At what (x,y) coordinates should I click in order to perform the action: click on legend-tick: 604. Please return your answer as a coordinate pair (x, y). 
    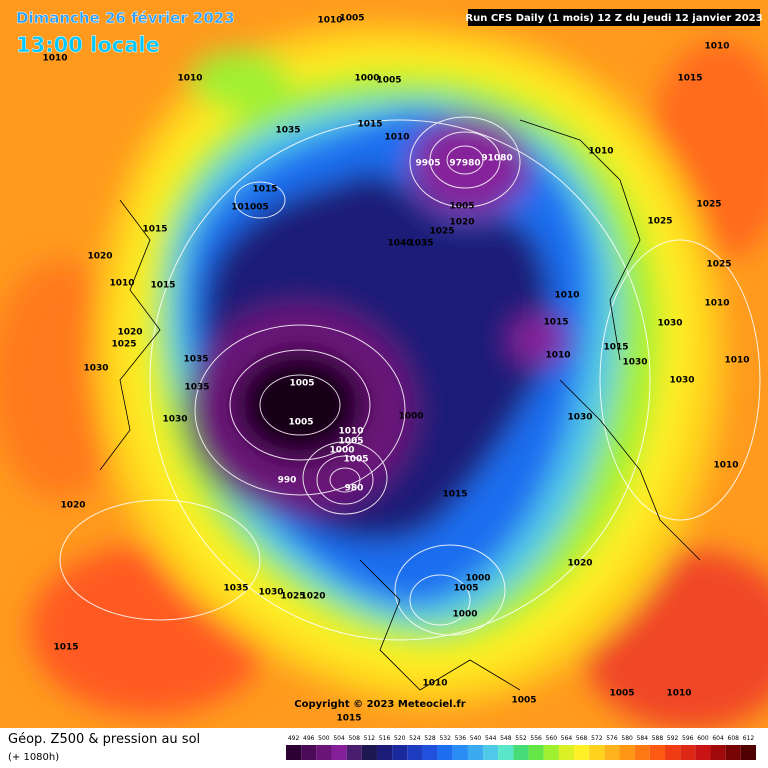
    Looking at the image, I should click on (718, 738).